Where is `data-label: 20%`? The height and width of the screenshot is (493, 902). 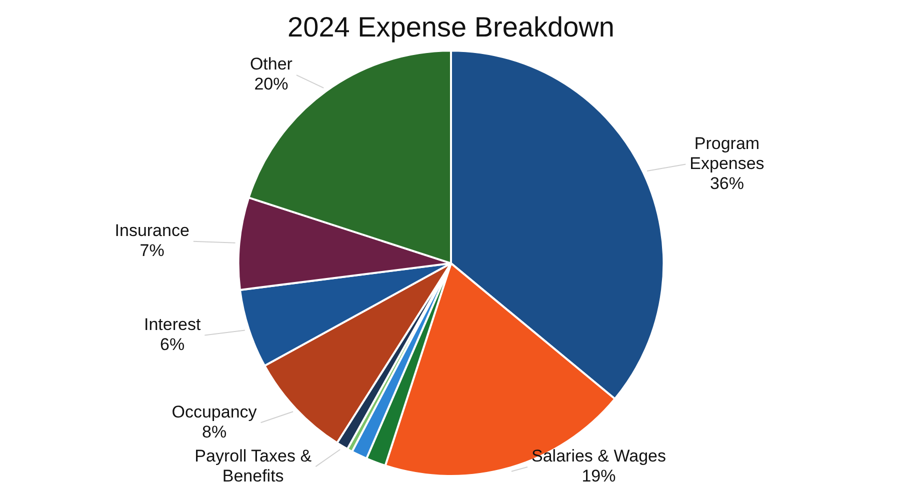 data-label: 20% is located at coordinates (271, 84).